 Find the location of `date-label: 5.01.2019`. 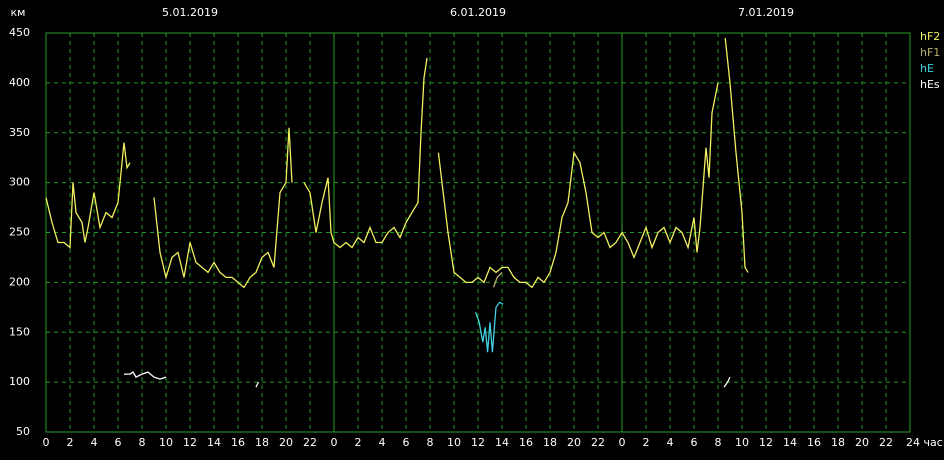

date-label: 5.01.2019 is located at coordinates (190, 12).